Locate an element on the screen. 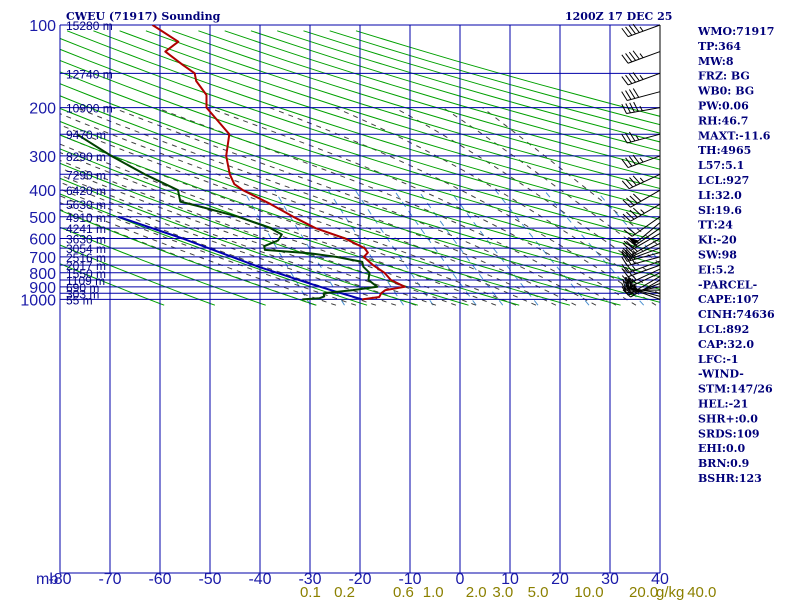  pressure-tick-label: 400 is located at coordinates (42, 191).